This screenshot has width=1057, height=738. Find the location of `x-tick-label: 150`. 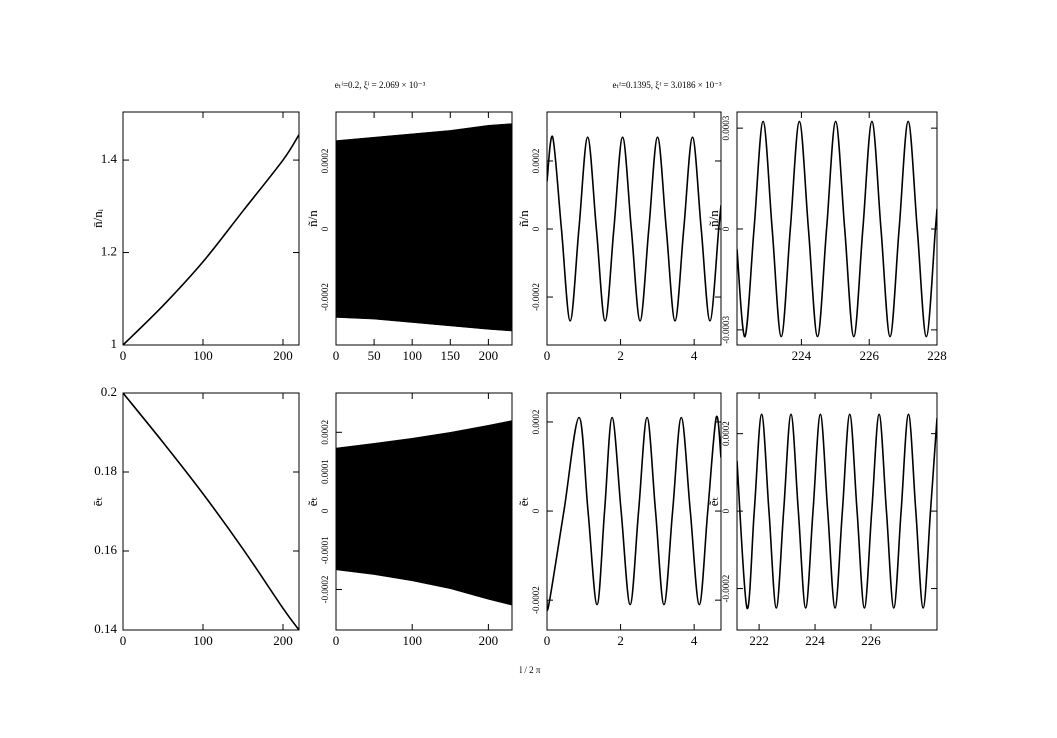

x-tick-label: 150 is located at coordinates (451, 355).